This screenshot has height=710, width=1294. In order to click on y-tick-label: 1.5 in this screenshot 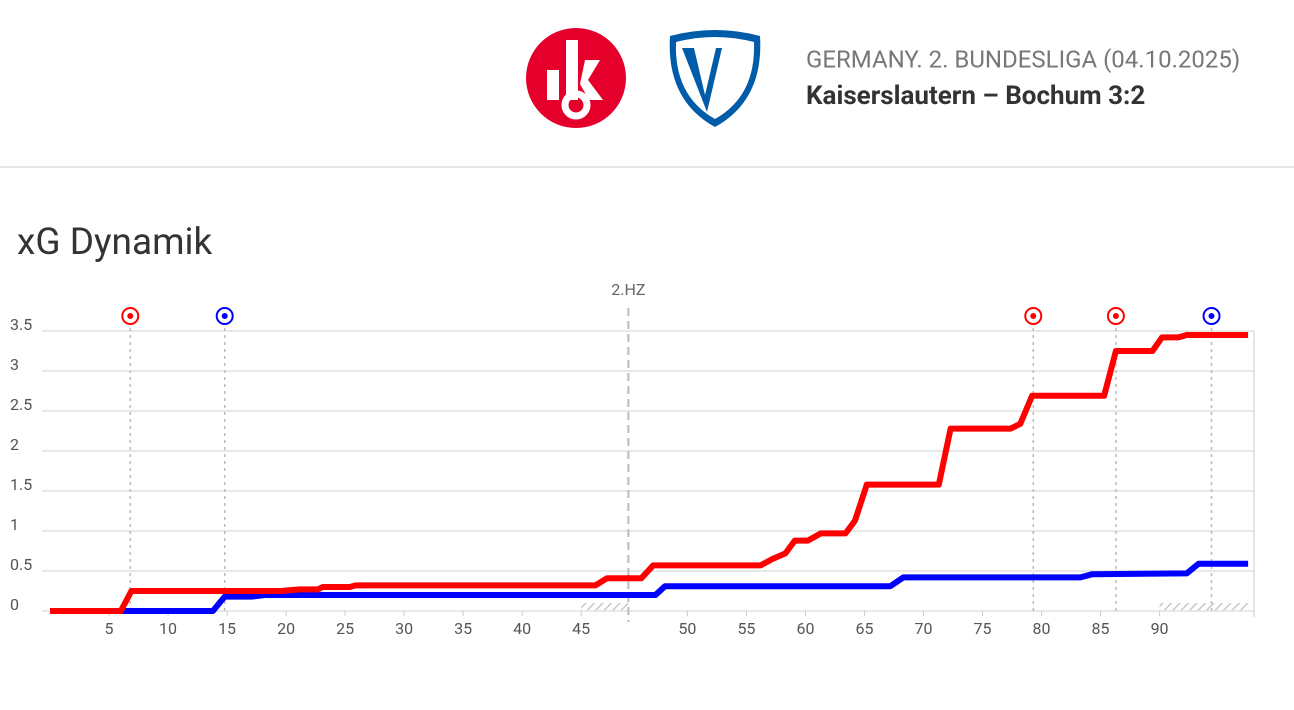, I will do `click(21, 484)`.